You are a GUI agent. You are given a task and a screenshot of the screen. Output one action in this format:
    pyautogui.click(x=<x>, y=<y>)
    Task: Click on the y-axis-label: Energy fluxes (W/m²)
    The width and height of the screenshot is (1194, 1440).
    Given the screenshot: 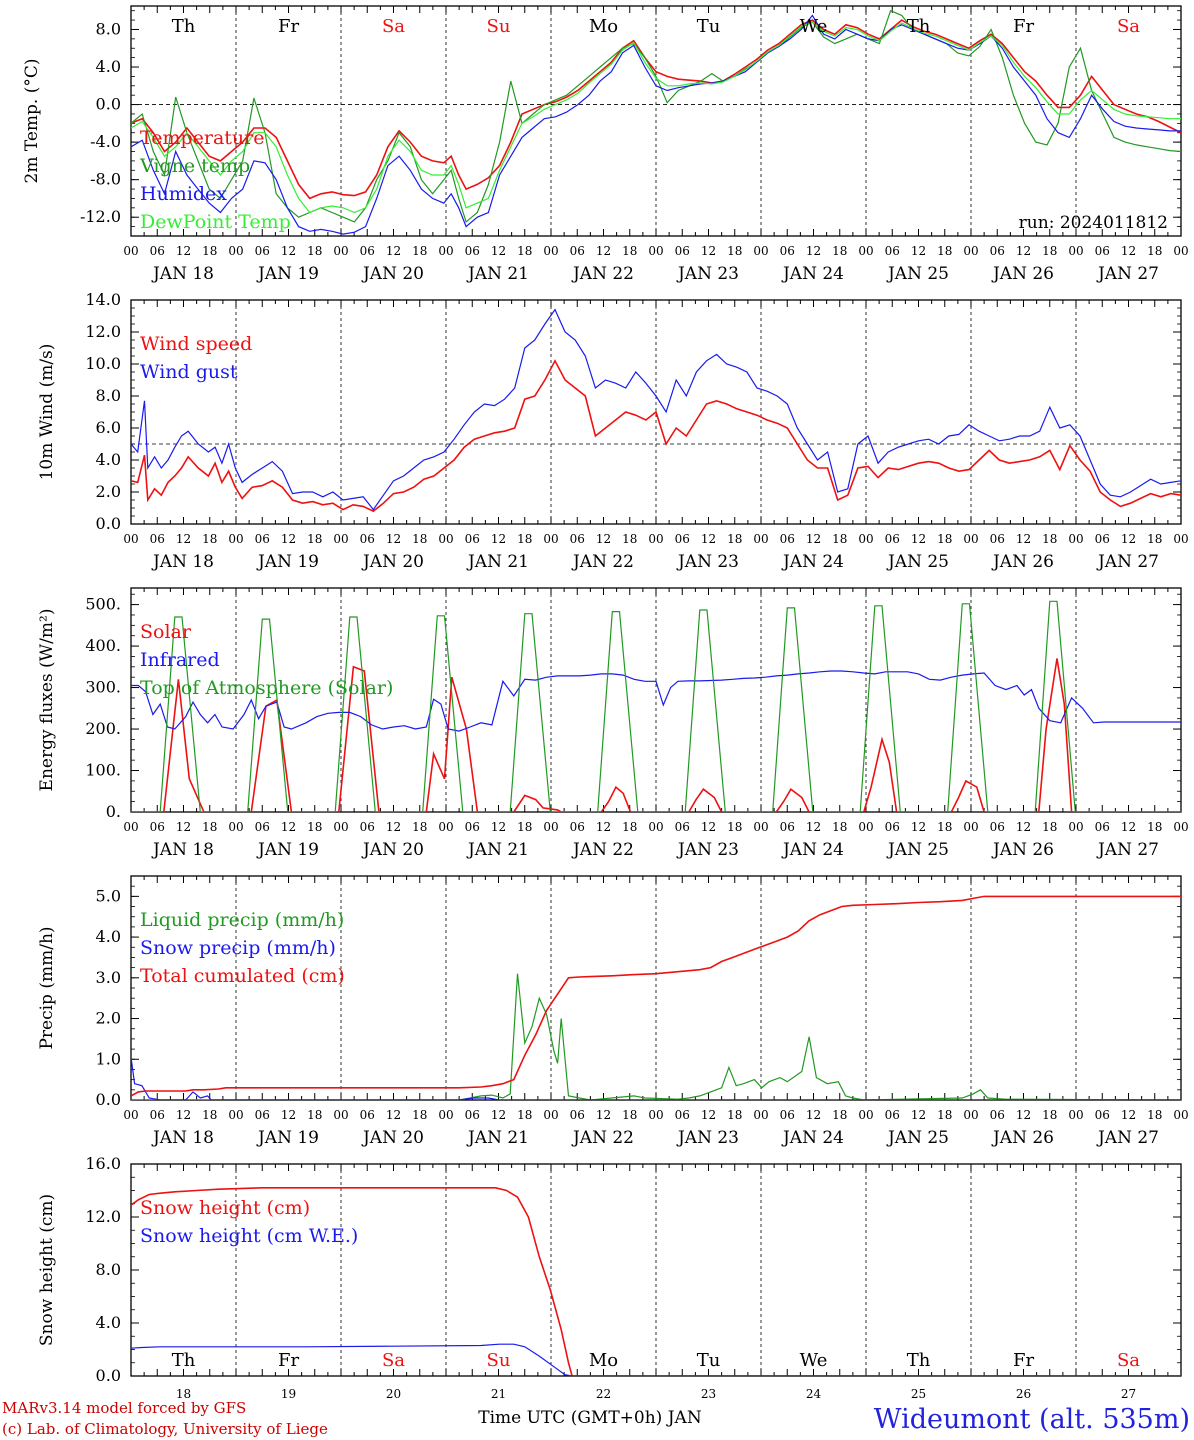 What is the action you would take?
    pyautogui.click(x=47, y=700)
    